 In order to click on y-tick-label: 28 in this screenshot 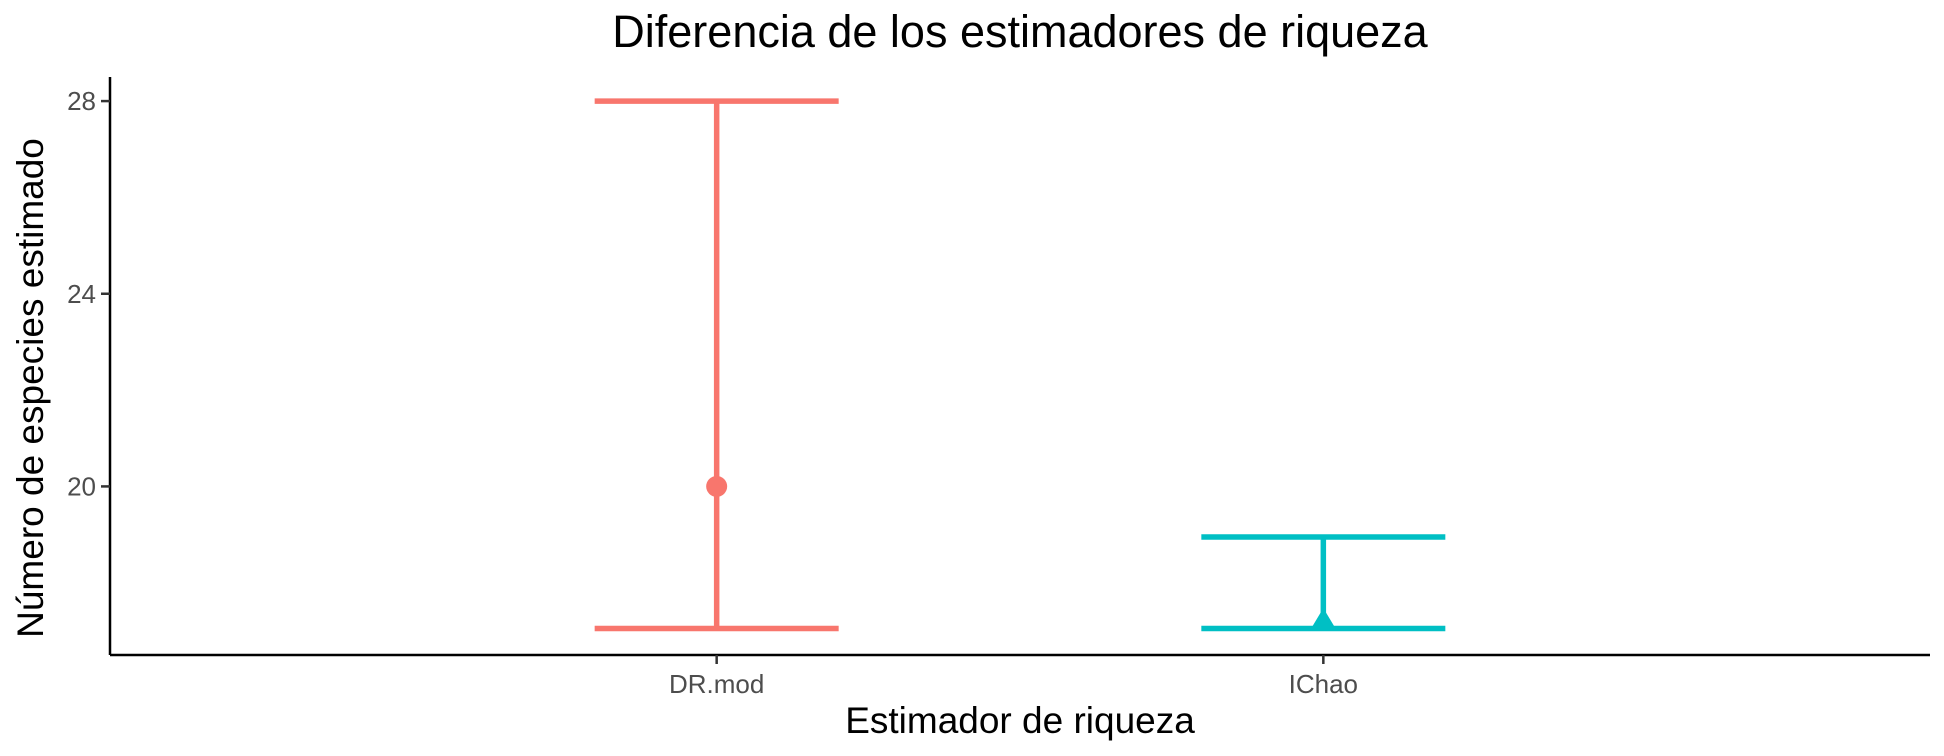, I will do `click(81, 101)`.